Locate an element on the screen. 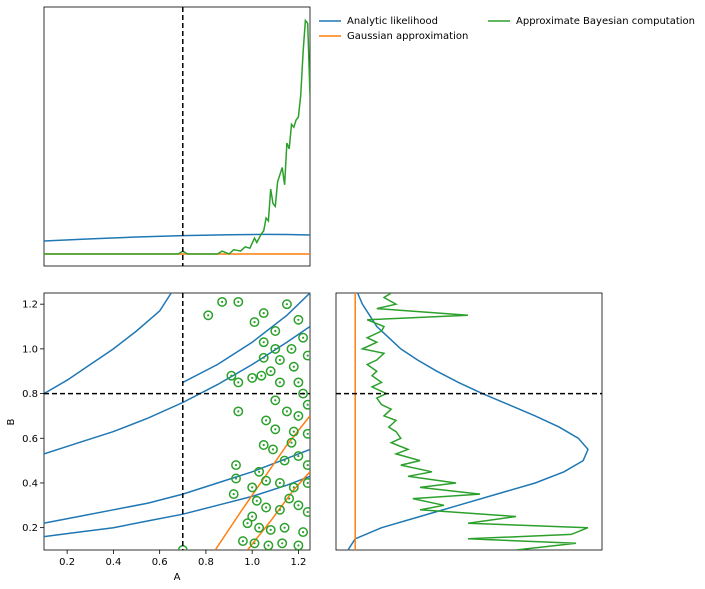 Image resolution: width=705 pixels, height=589 pixels. legend-item-abc: Approximate Bayesian computation is located at coordinates (591, 21).